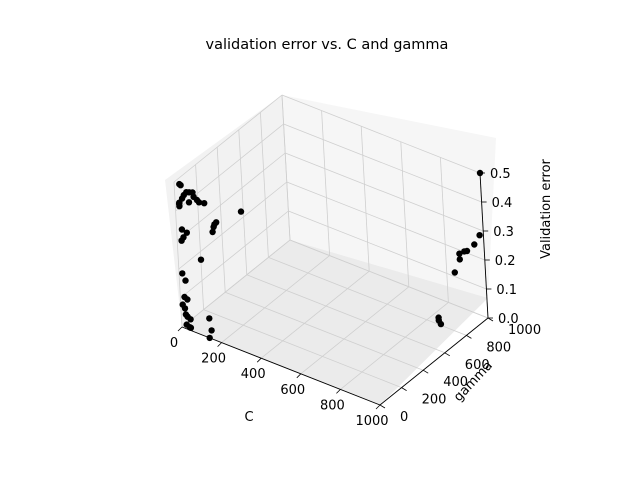 The image size is (640, 480). Describe the element at coordinates (292, 390) in the screenshot. I see `x-tick-label: 600` at that location.